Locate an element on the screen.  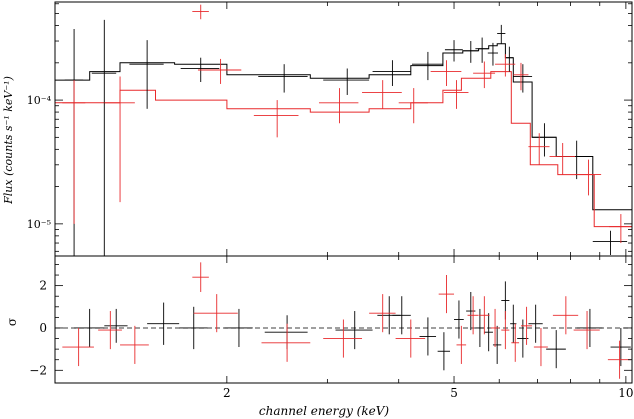
x-tick-label-10: 10 is located at coordinates (625, 393).